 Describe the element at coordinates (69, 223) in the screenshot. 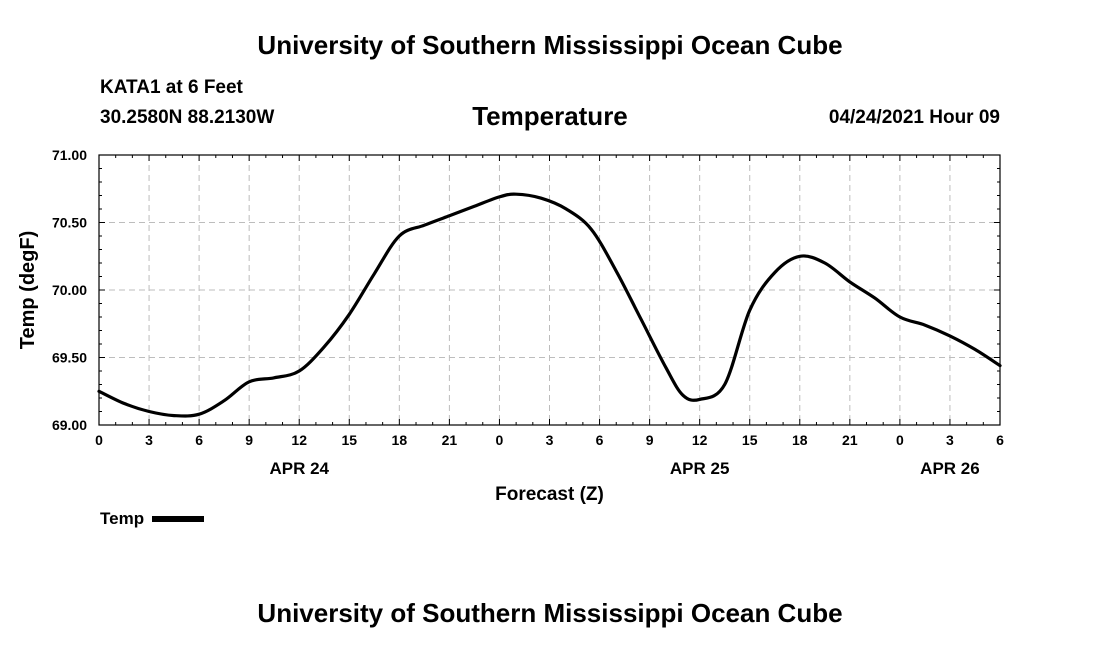

I see `y-tick-label: 70.50` at that location.